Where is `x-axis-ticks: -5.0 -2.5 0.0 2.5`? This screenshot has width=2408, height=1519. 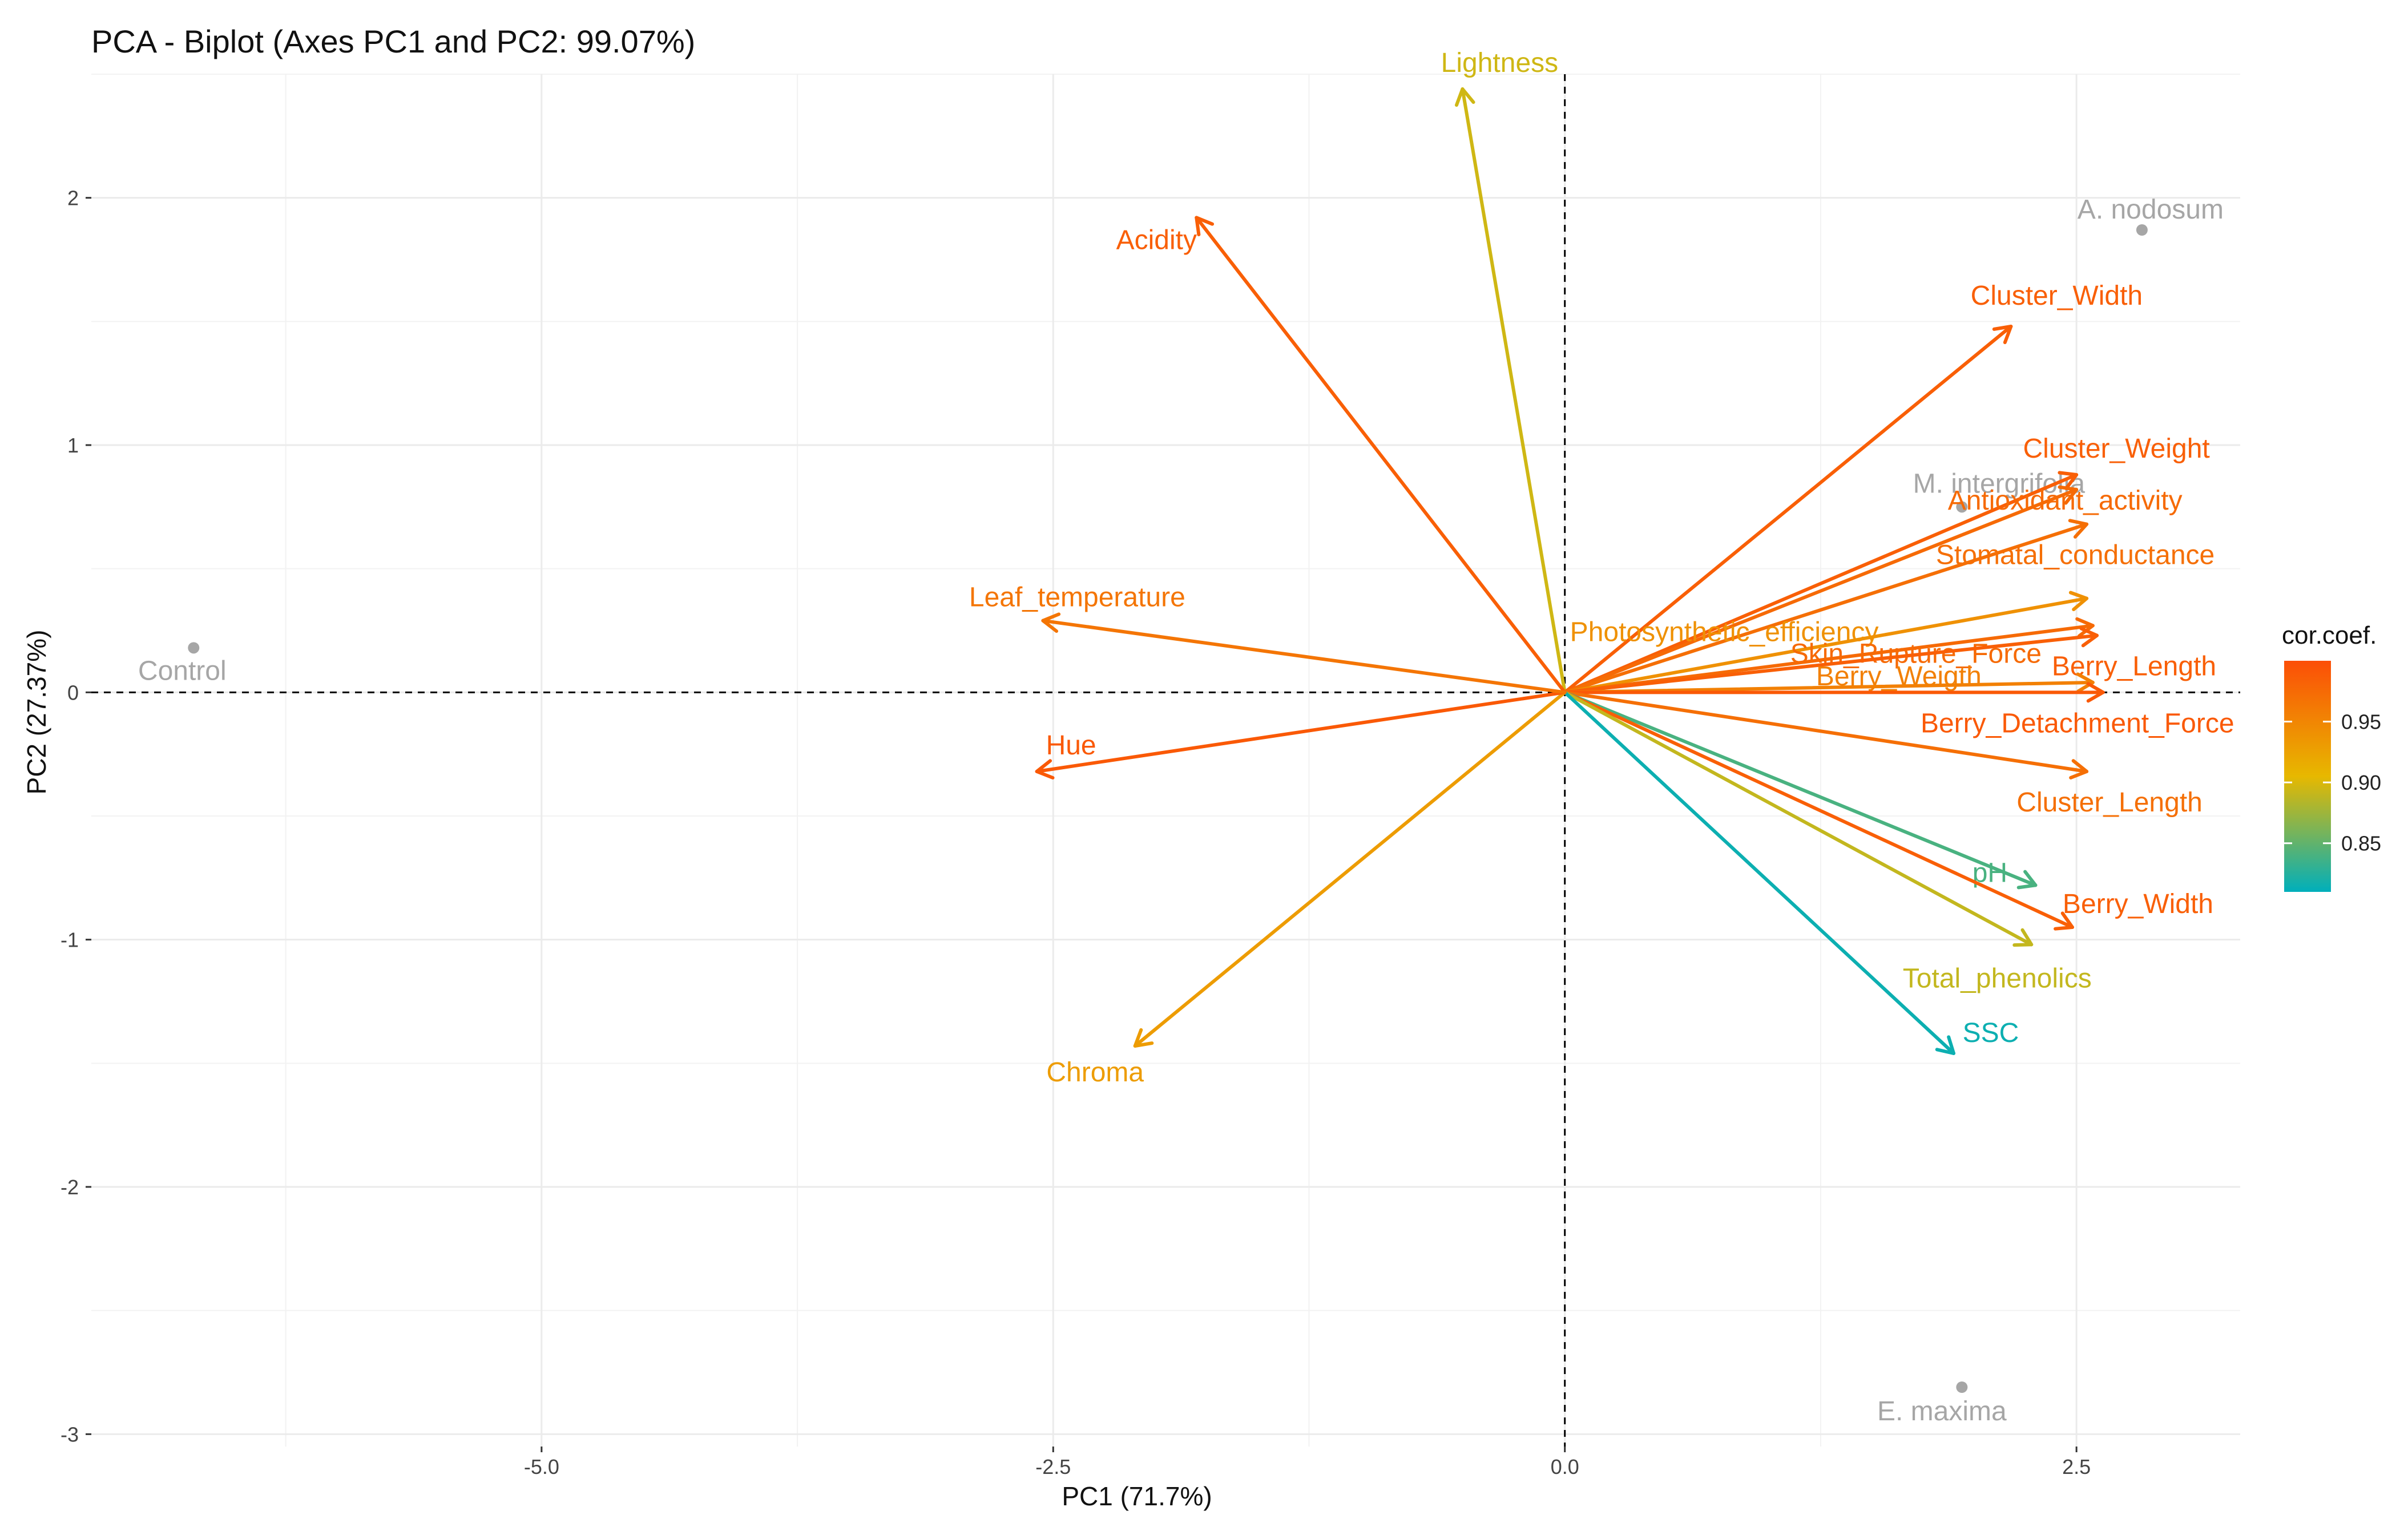
x-axis-ticks: -5.0 -2.5 0.0 2.5 is located at coordinates (1307, 1462).